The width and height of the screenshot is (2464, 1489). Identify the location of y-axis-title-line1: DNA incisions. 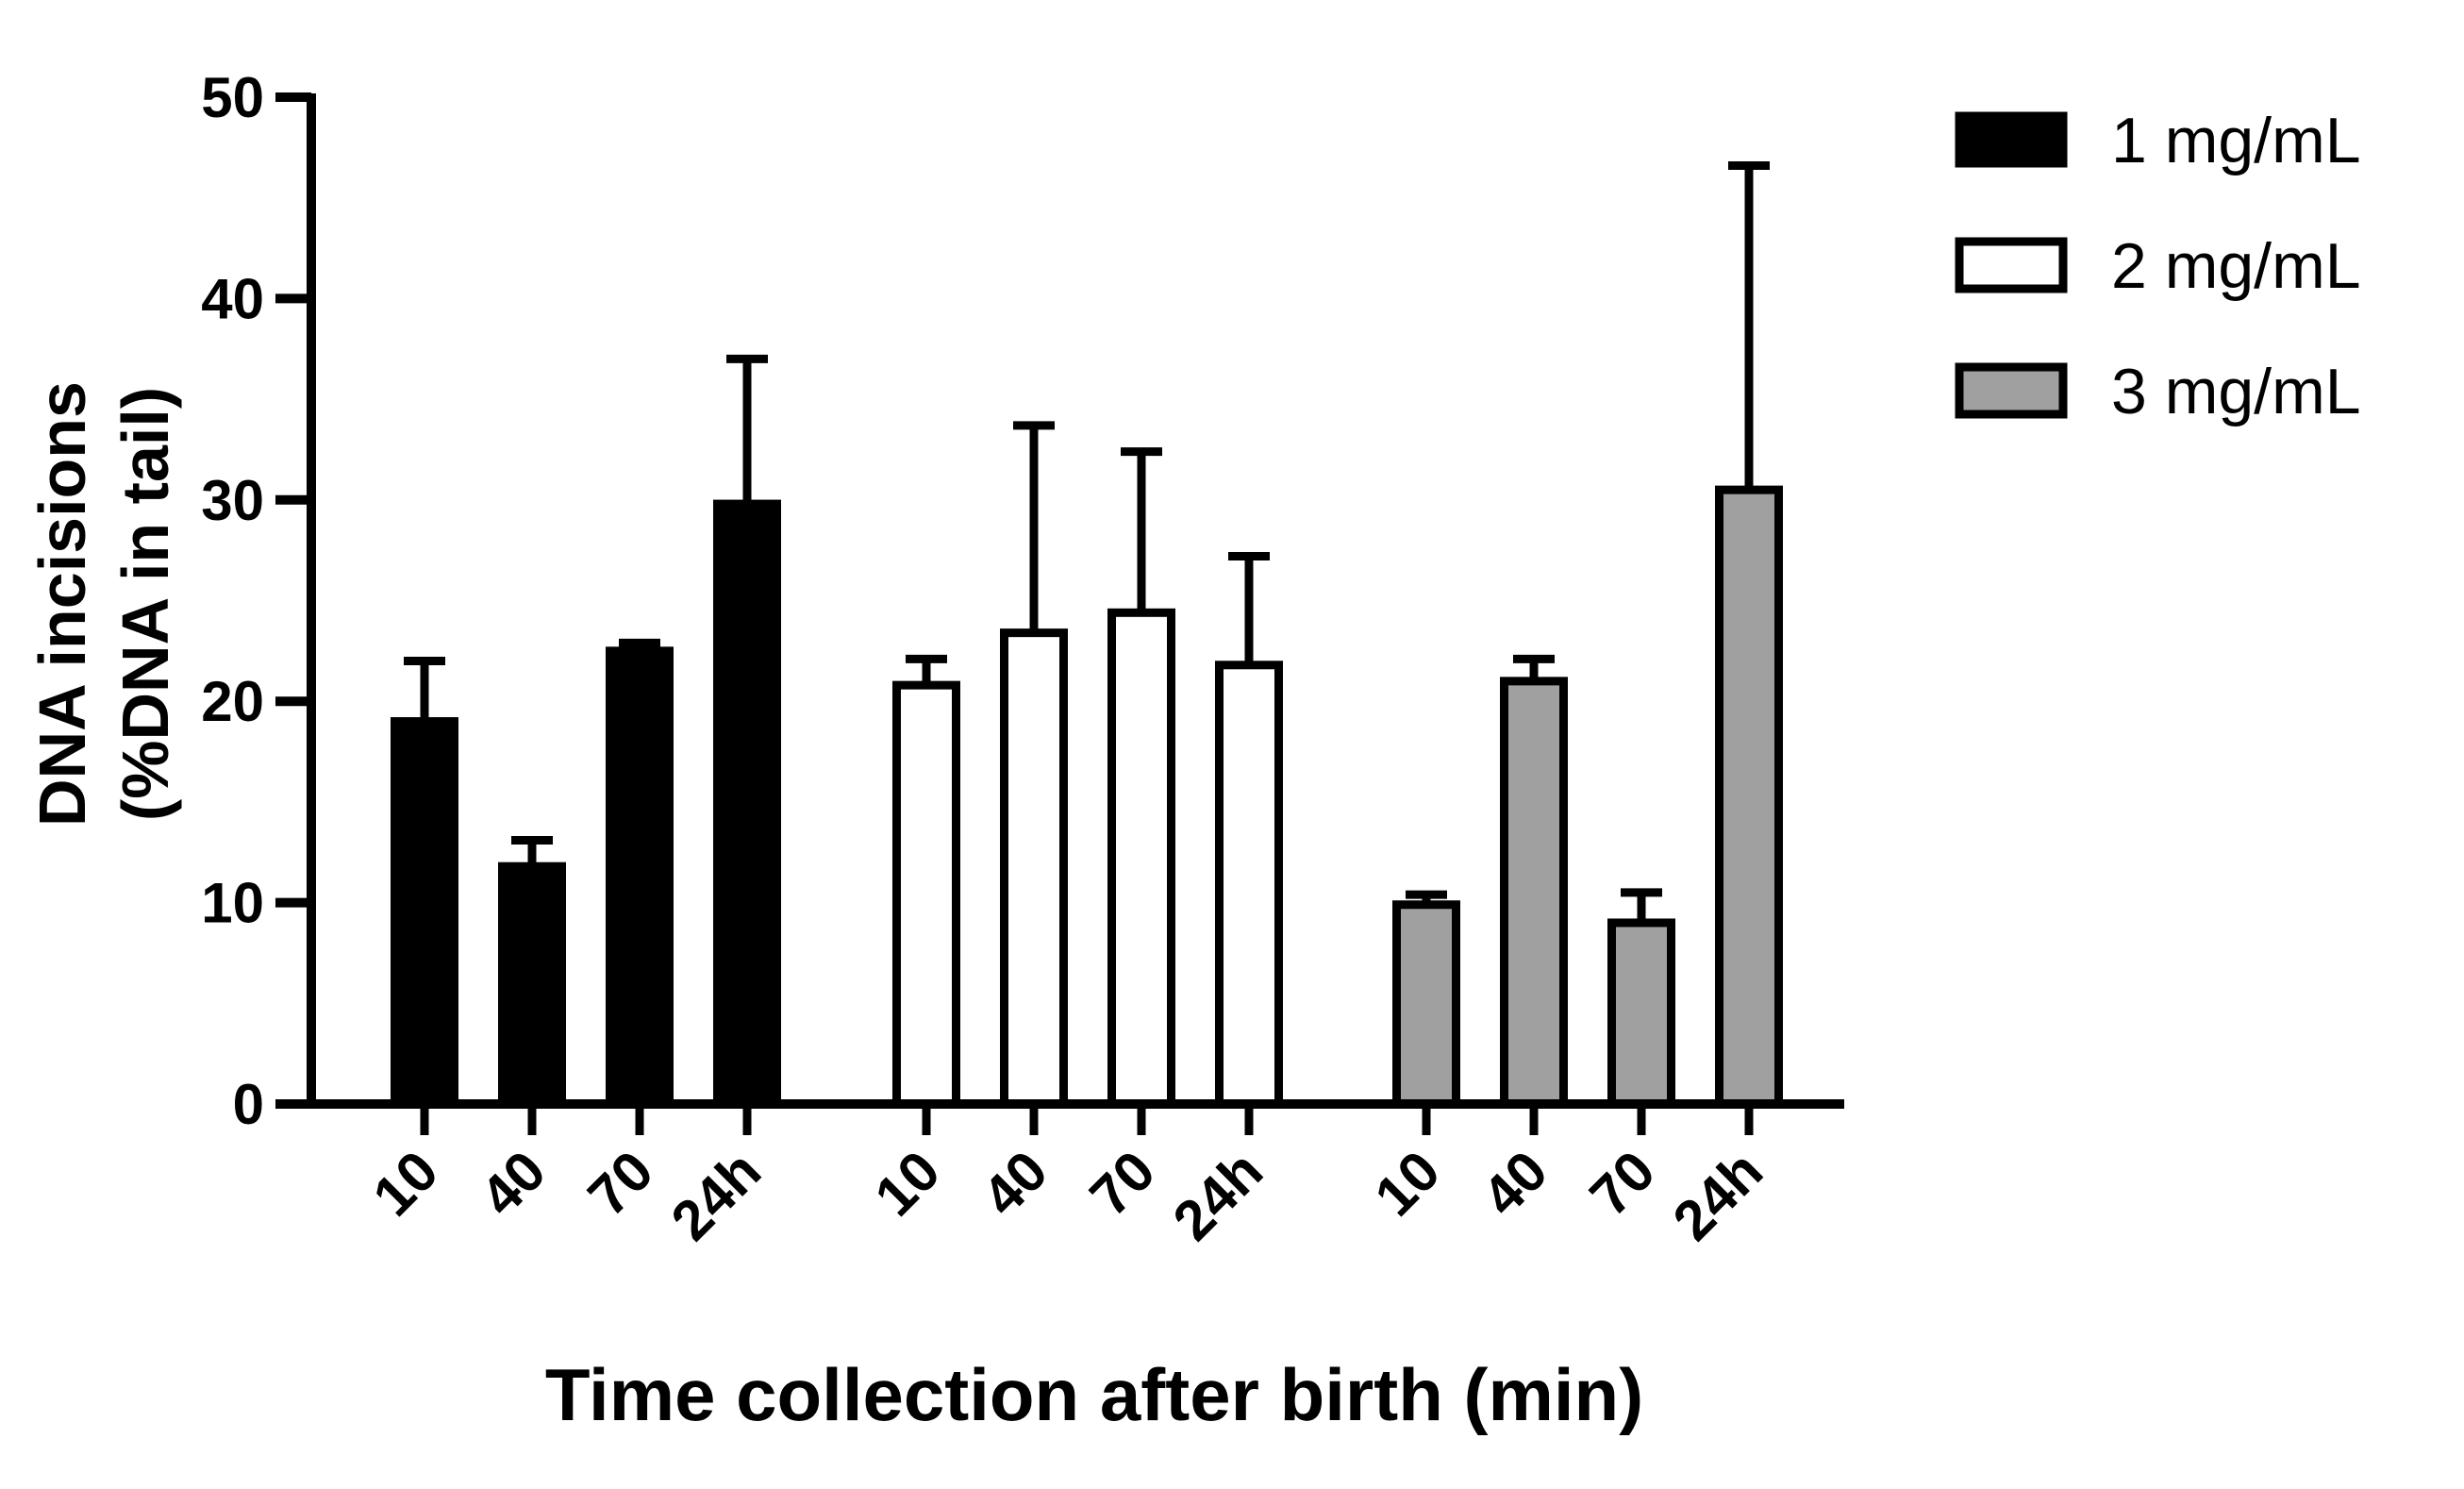
(62, 604).